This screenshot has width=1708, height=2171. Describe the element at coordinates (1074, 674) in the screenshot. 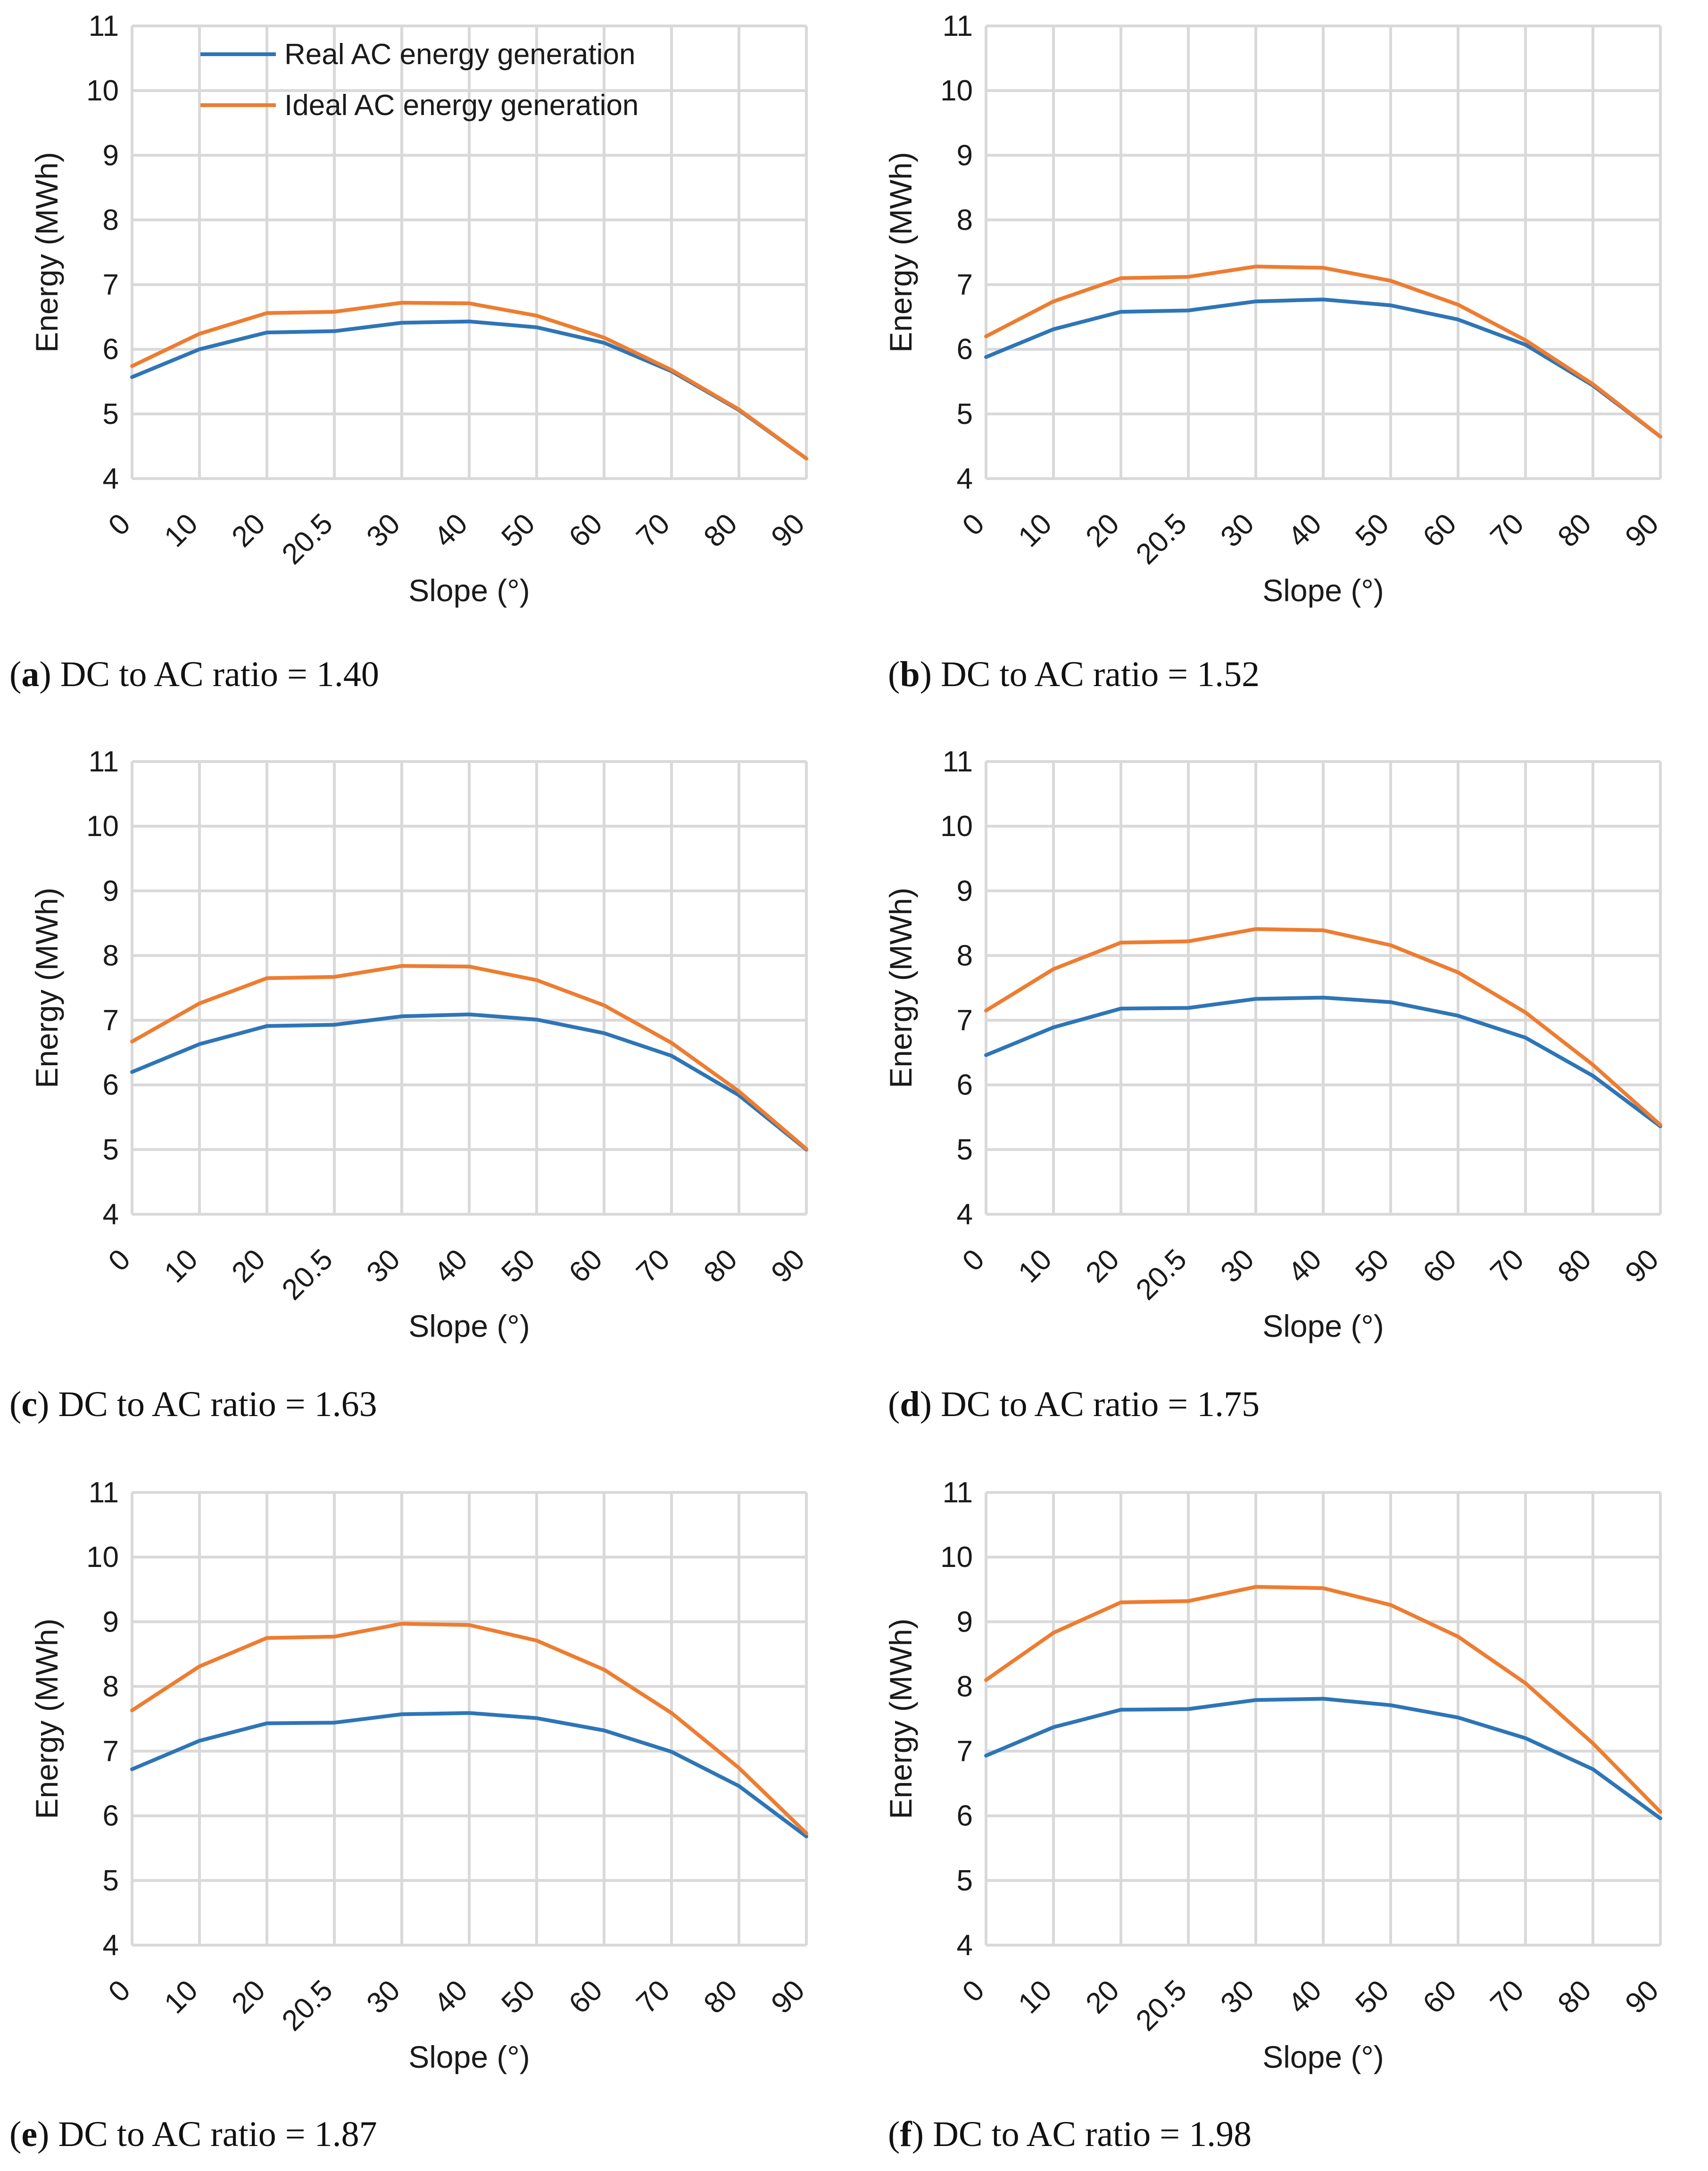

I see `caption-b: (b) DC to AC ratio = 1.52` at that location.